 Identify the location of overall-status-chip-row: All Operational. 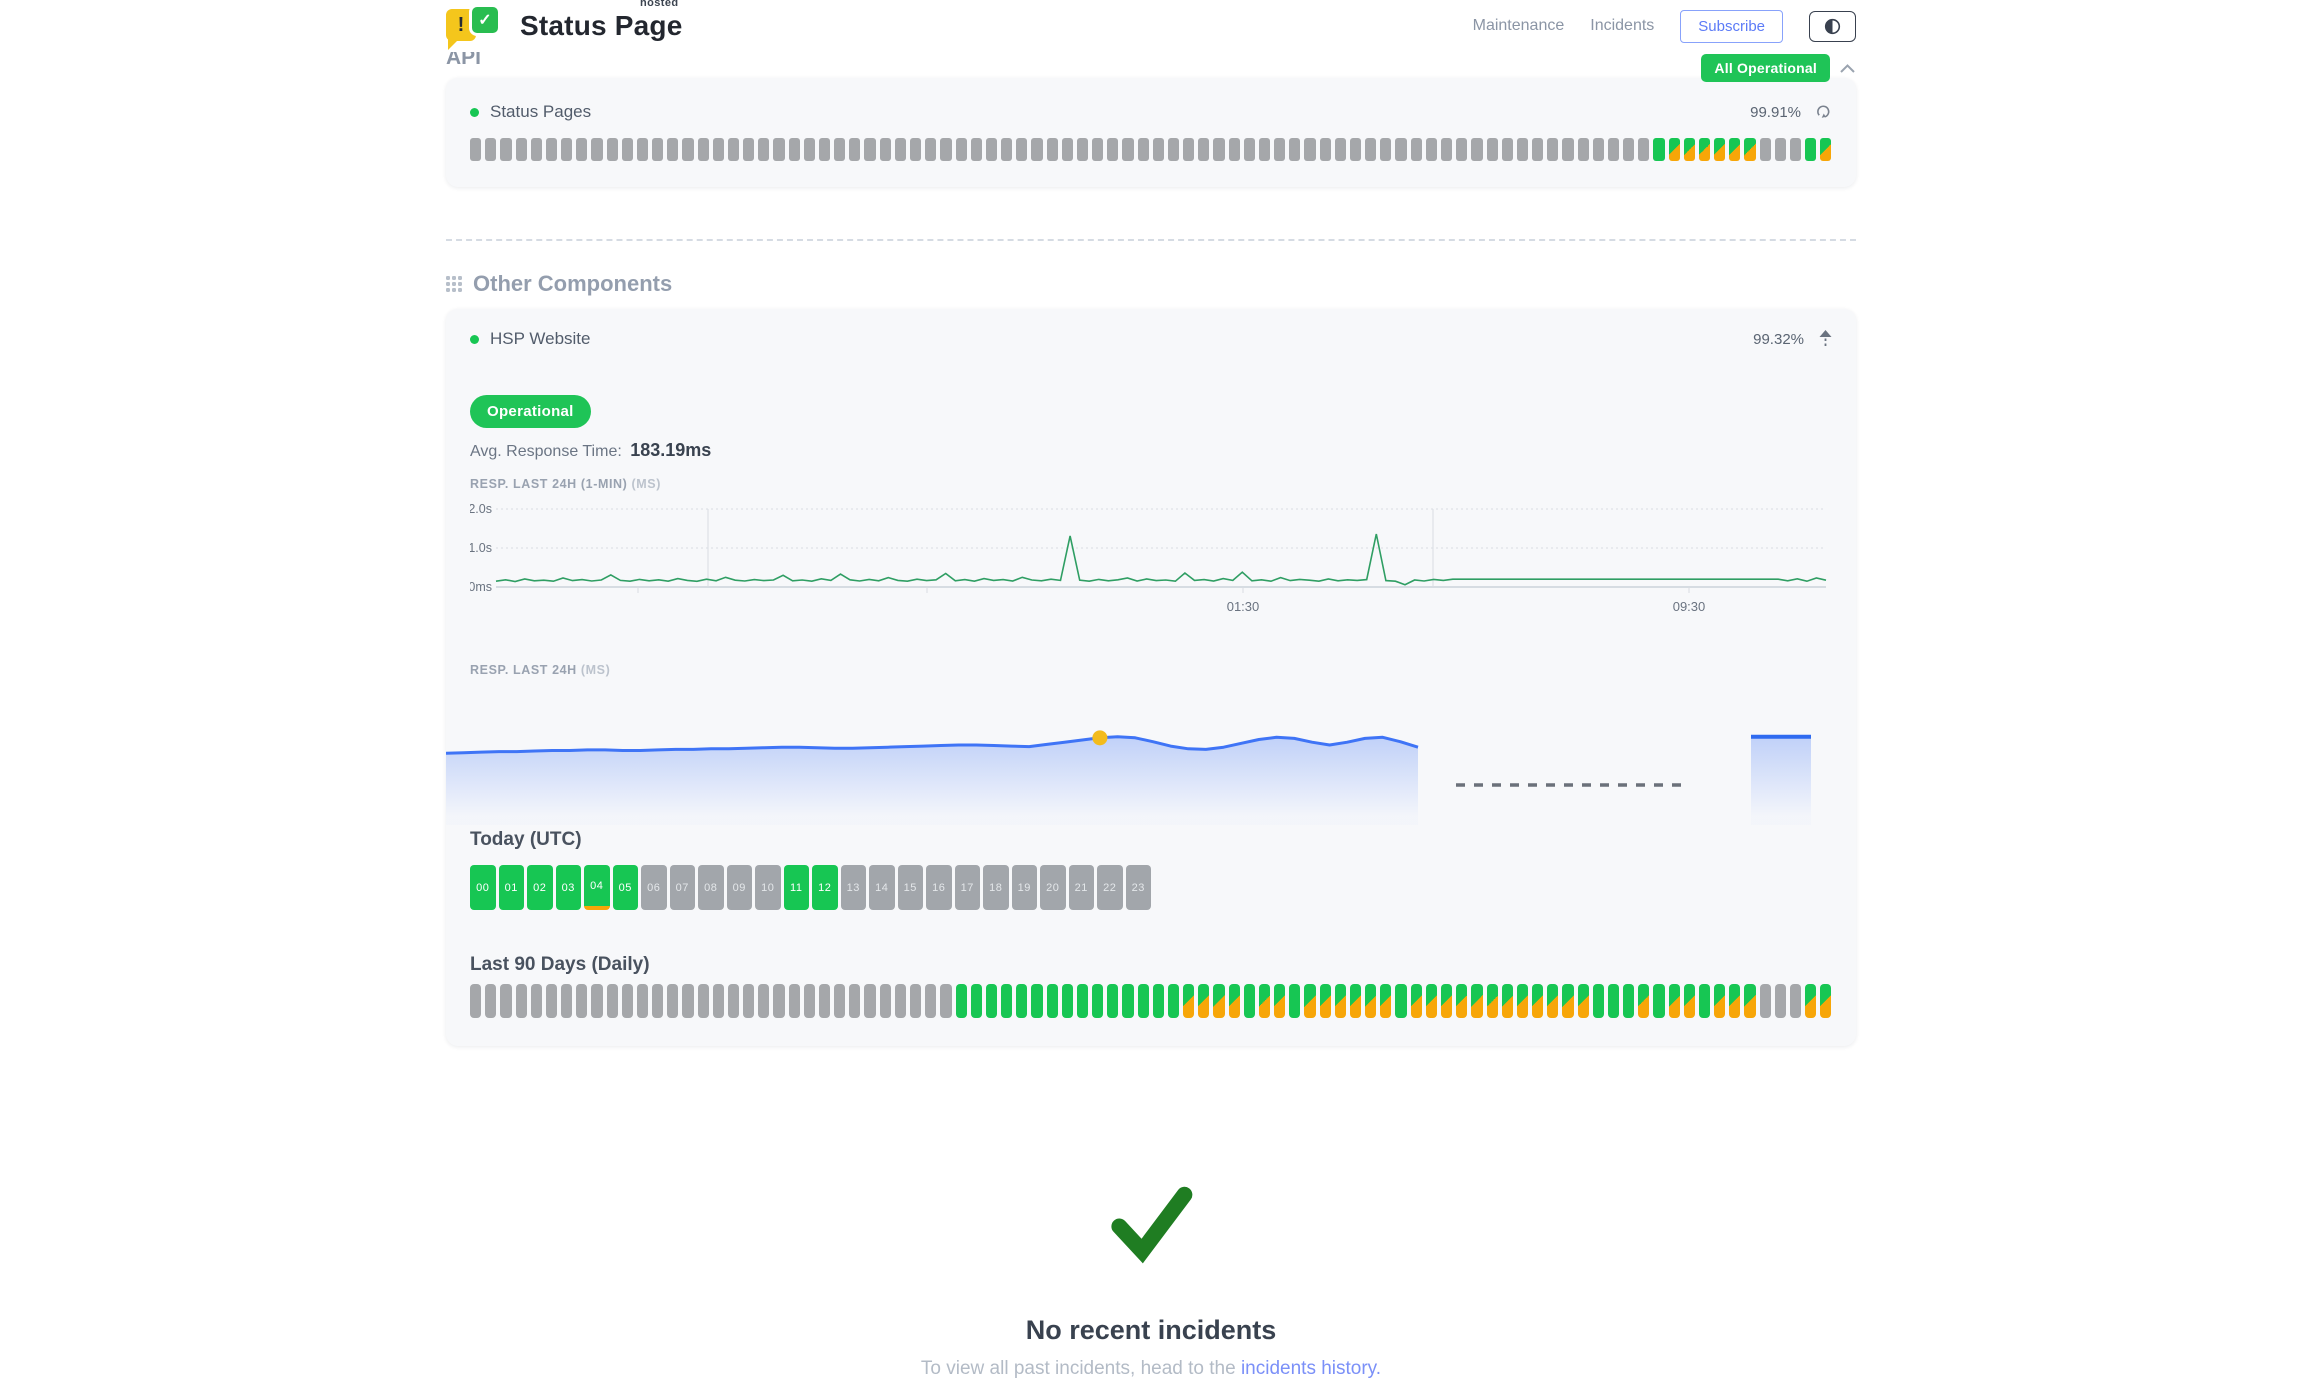
(1778, 68).